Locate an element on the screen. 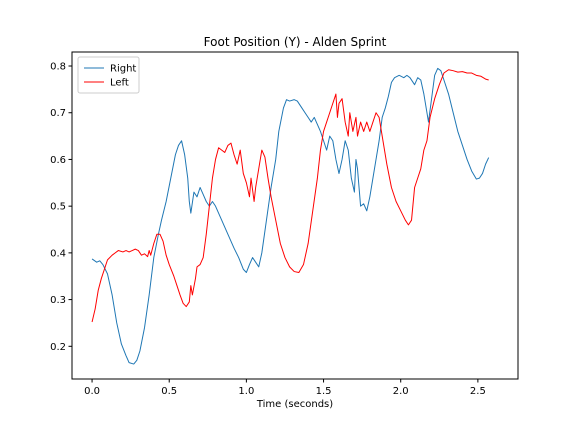  y-axis-ticks: 0.2 0.3 0.4 0.5 0.6 0.7 0.8 is located at coordinates (61, 207).